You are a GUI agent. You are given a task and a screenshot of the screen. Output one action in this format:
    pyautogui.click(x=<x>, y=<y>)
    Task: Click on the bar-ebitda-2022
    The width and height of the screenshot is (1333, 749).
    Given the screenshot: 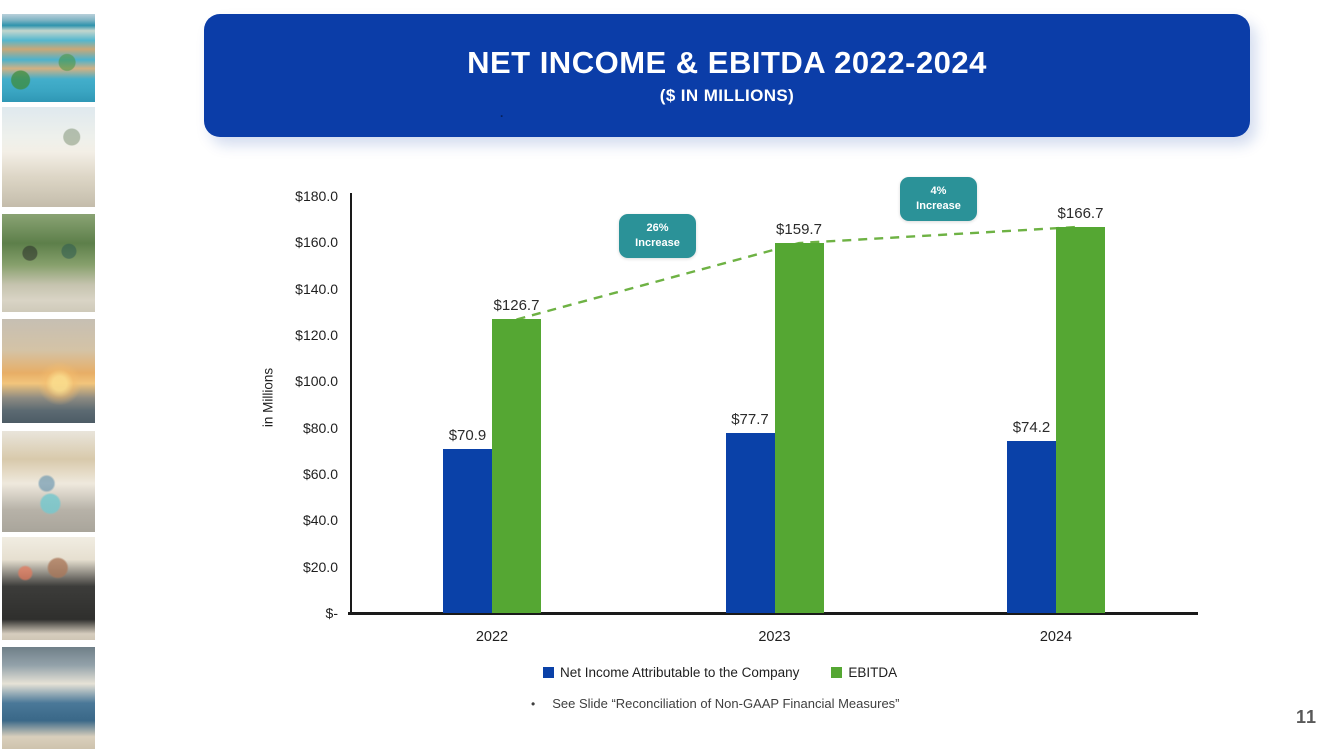 What is the action you would take?
    pyautogui.click(x=516, y=466)
    